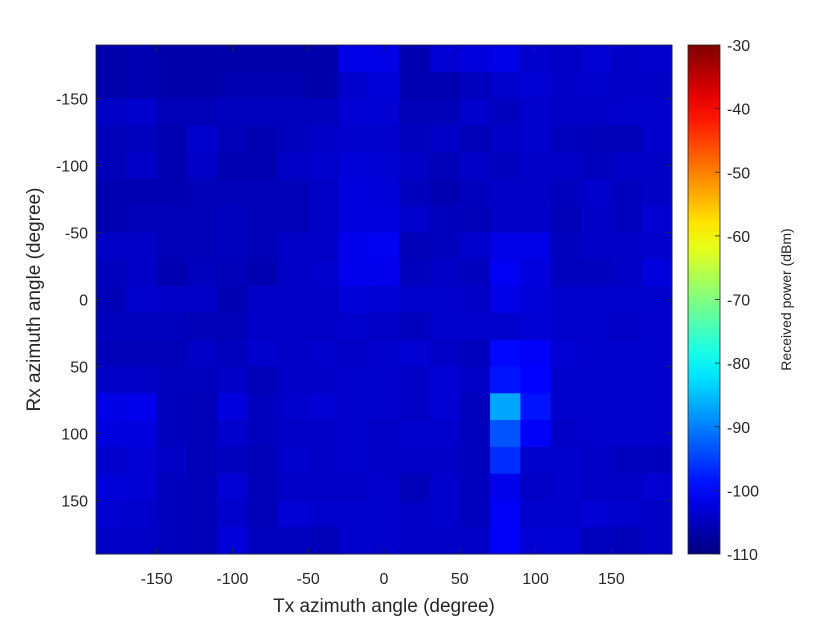  What do you see at coordinates (611, 579) in the screenshot?
I see `x-tick-label: 150` at bounding box center [611, 579].